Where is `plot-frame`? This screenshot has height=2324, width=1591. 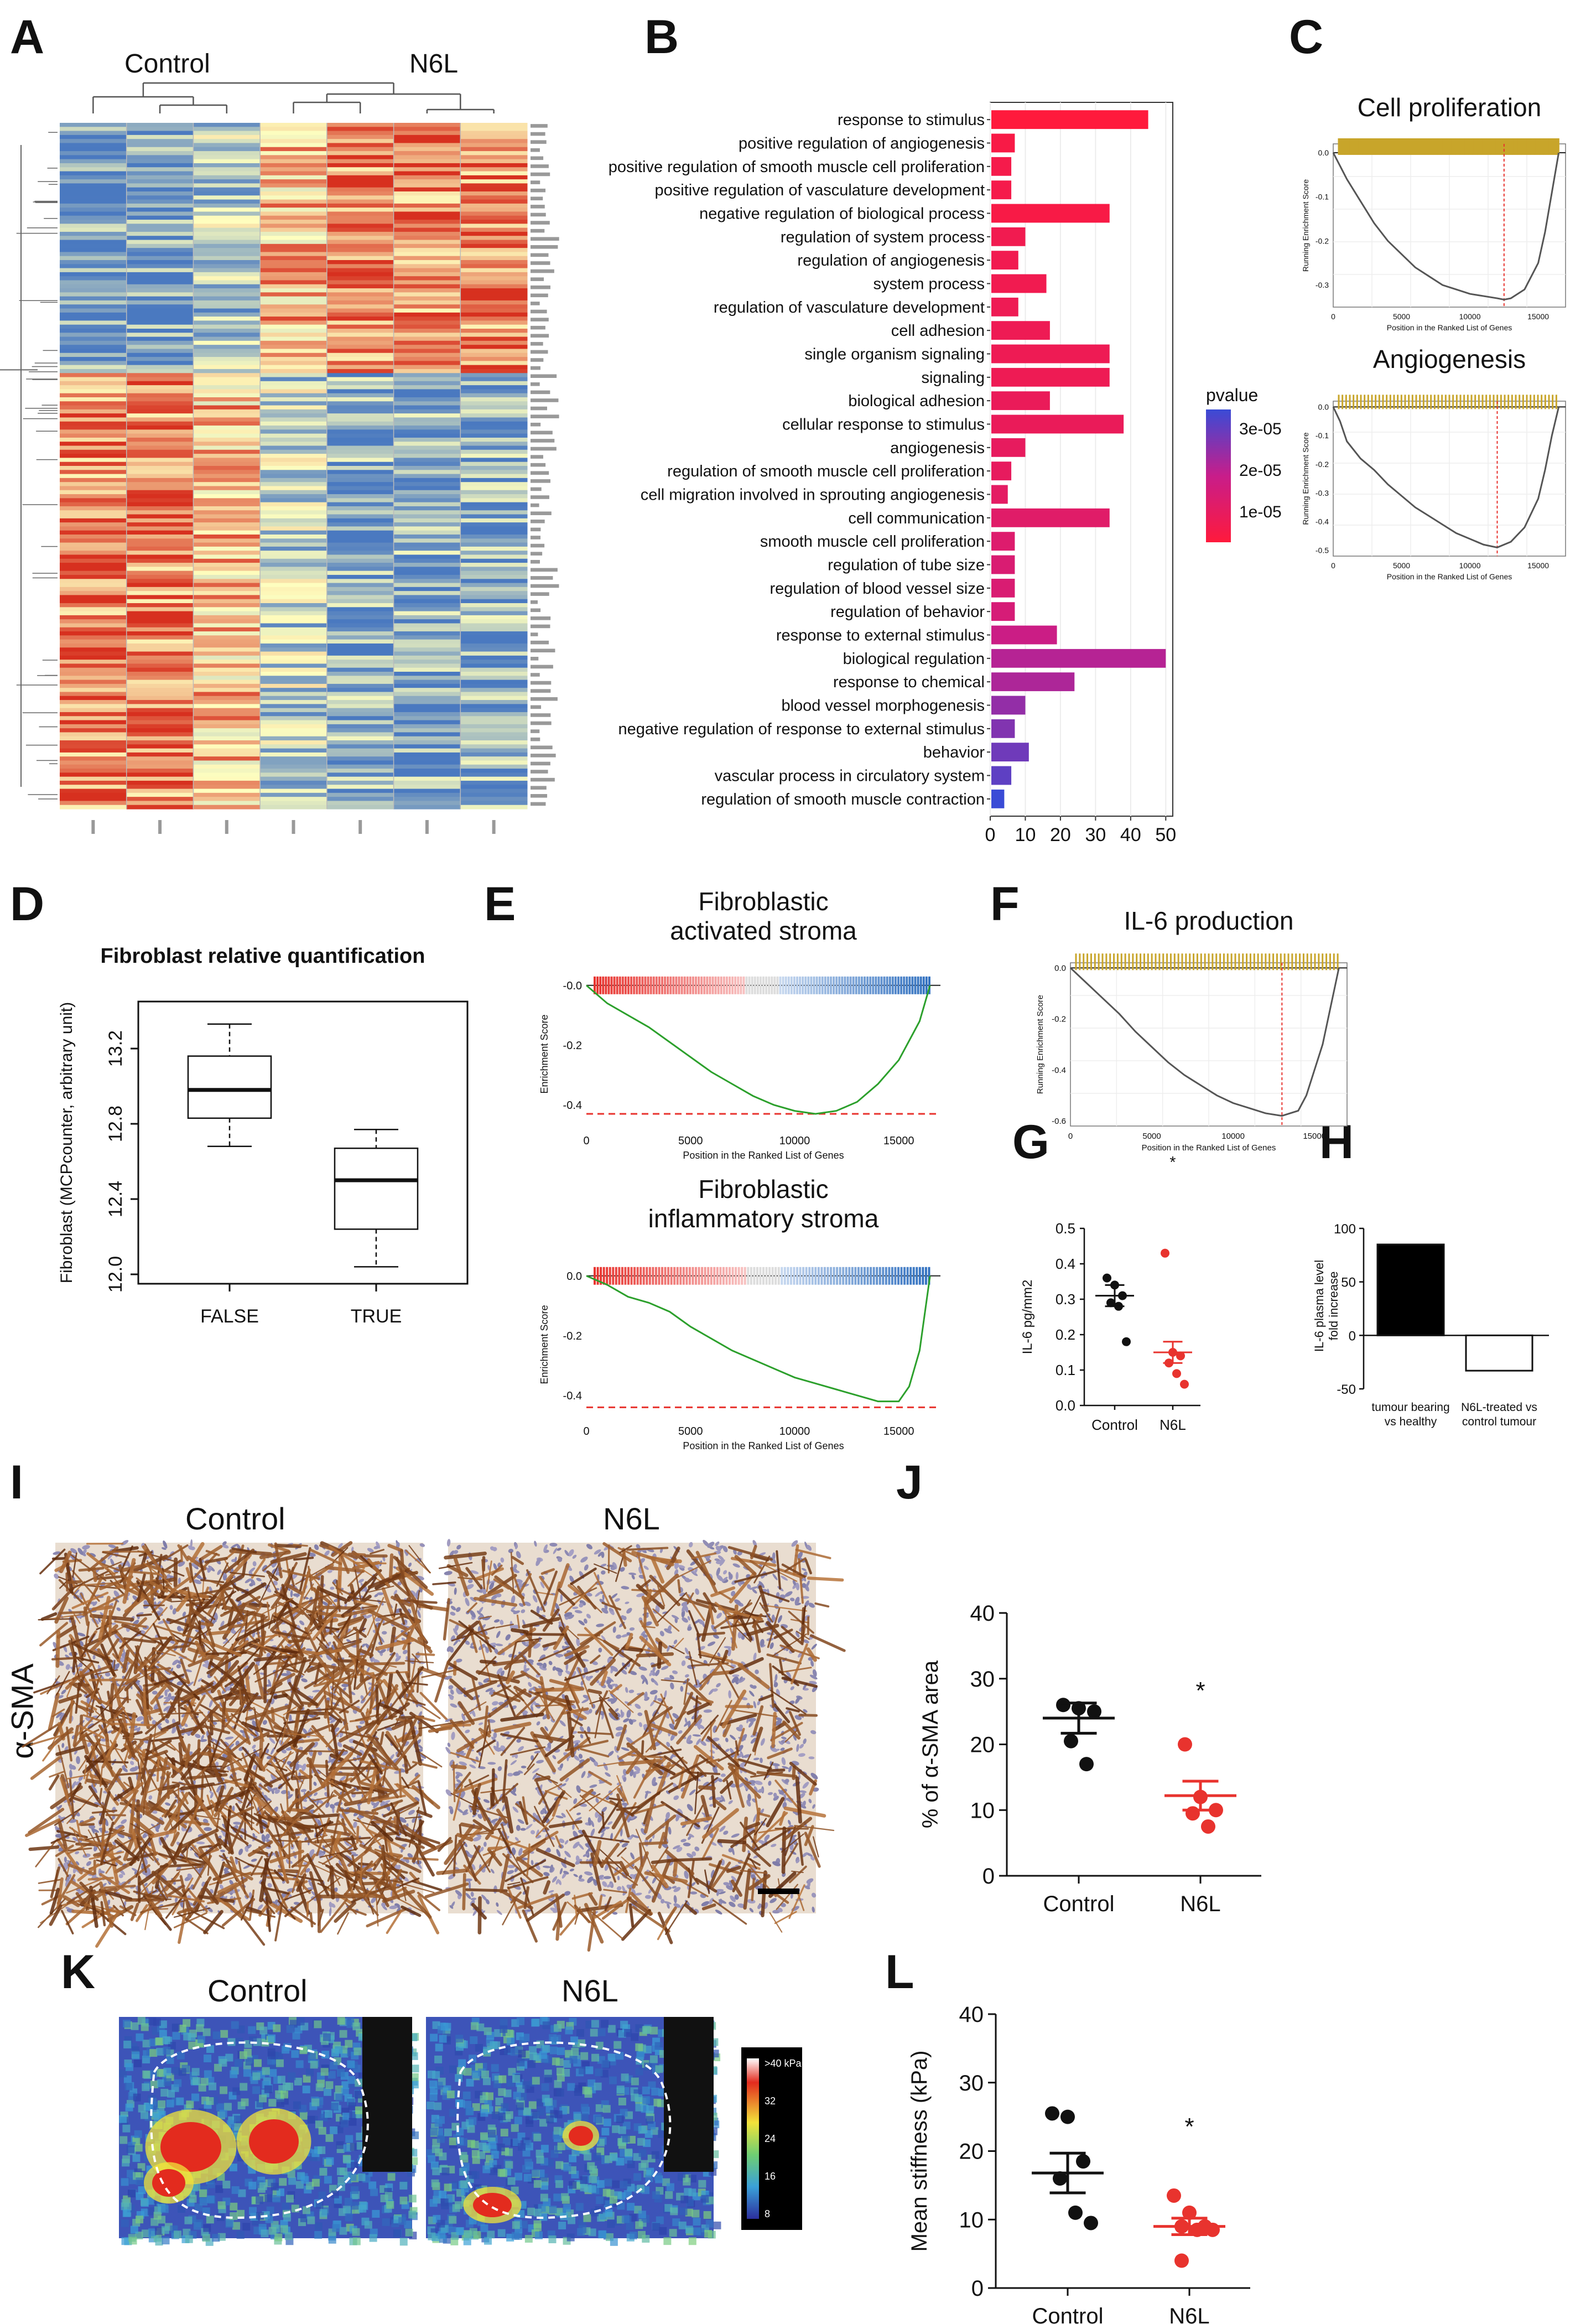 plot-frame is located at coordinates (303, 1143).